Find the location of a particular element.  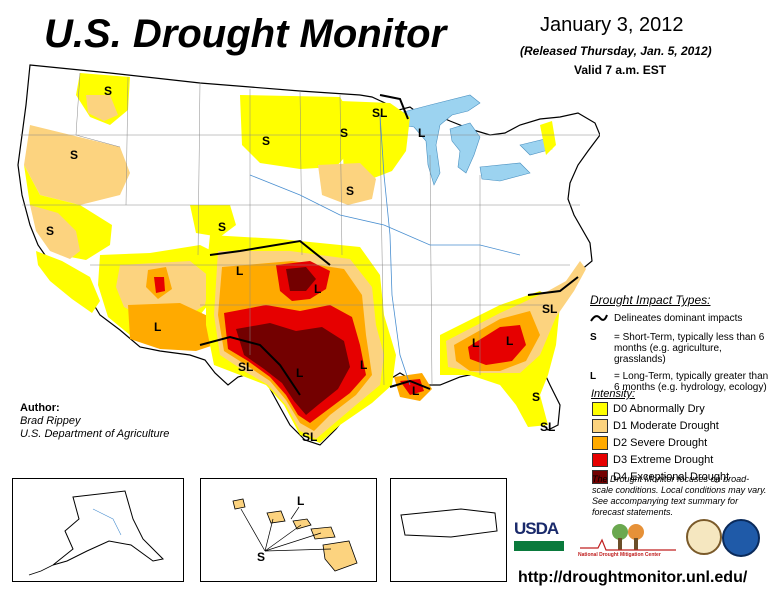

valid-time: Valid 7 a.m. EST is located at coordinates (620, 70).